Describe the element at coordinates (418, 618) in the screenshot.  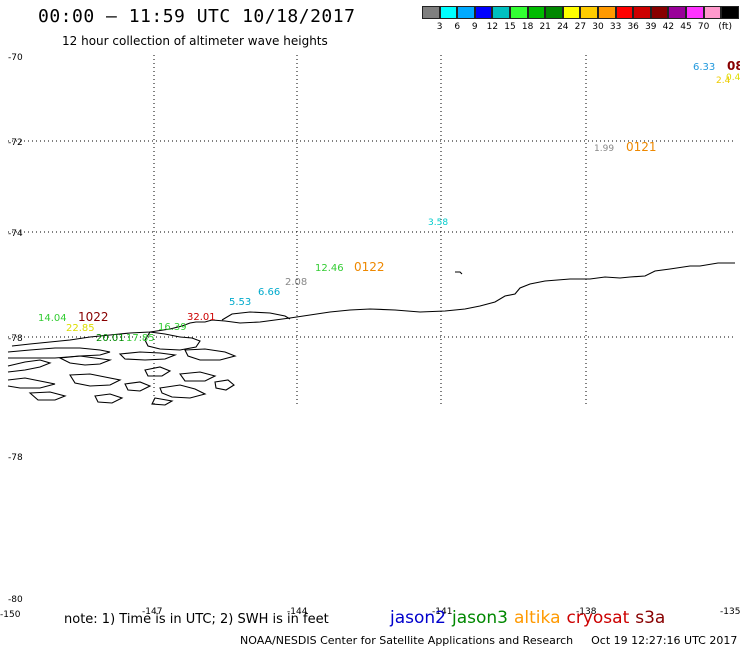
I see `satellite-legend-item: jason2` at that location.